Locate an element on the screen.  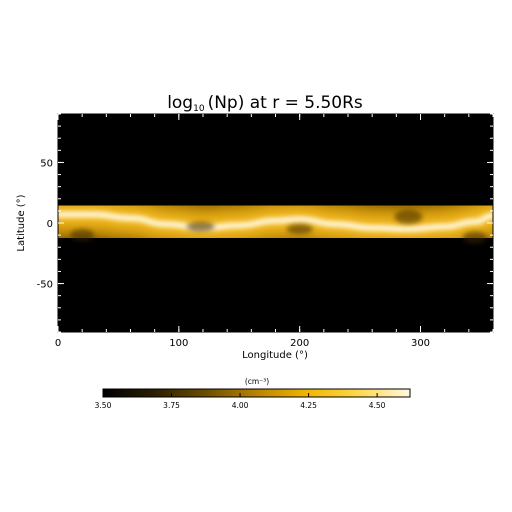
y-tick-label: 0 is located at coordinates (50, 224).